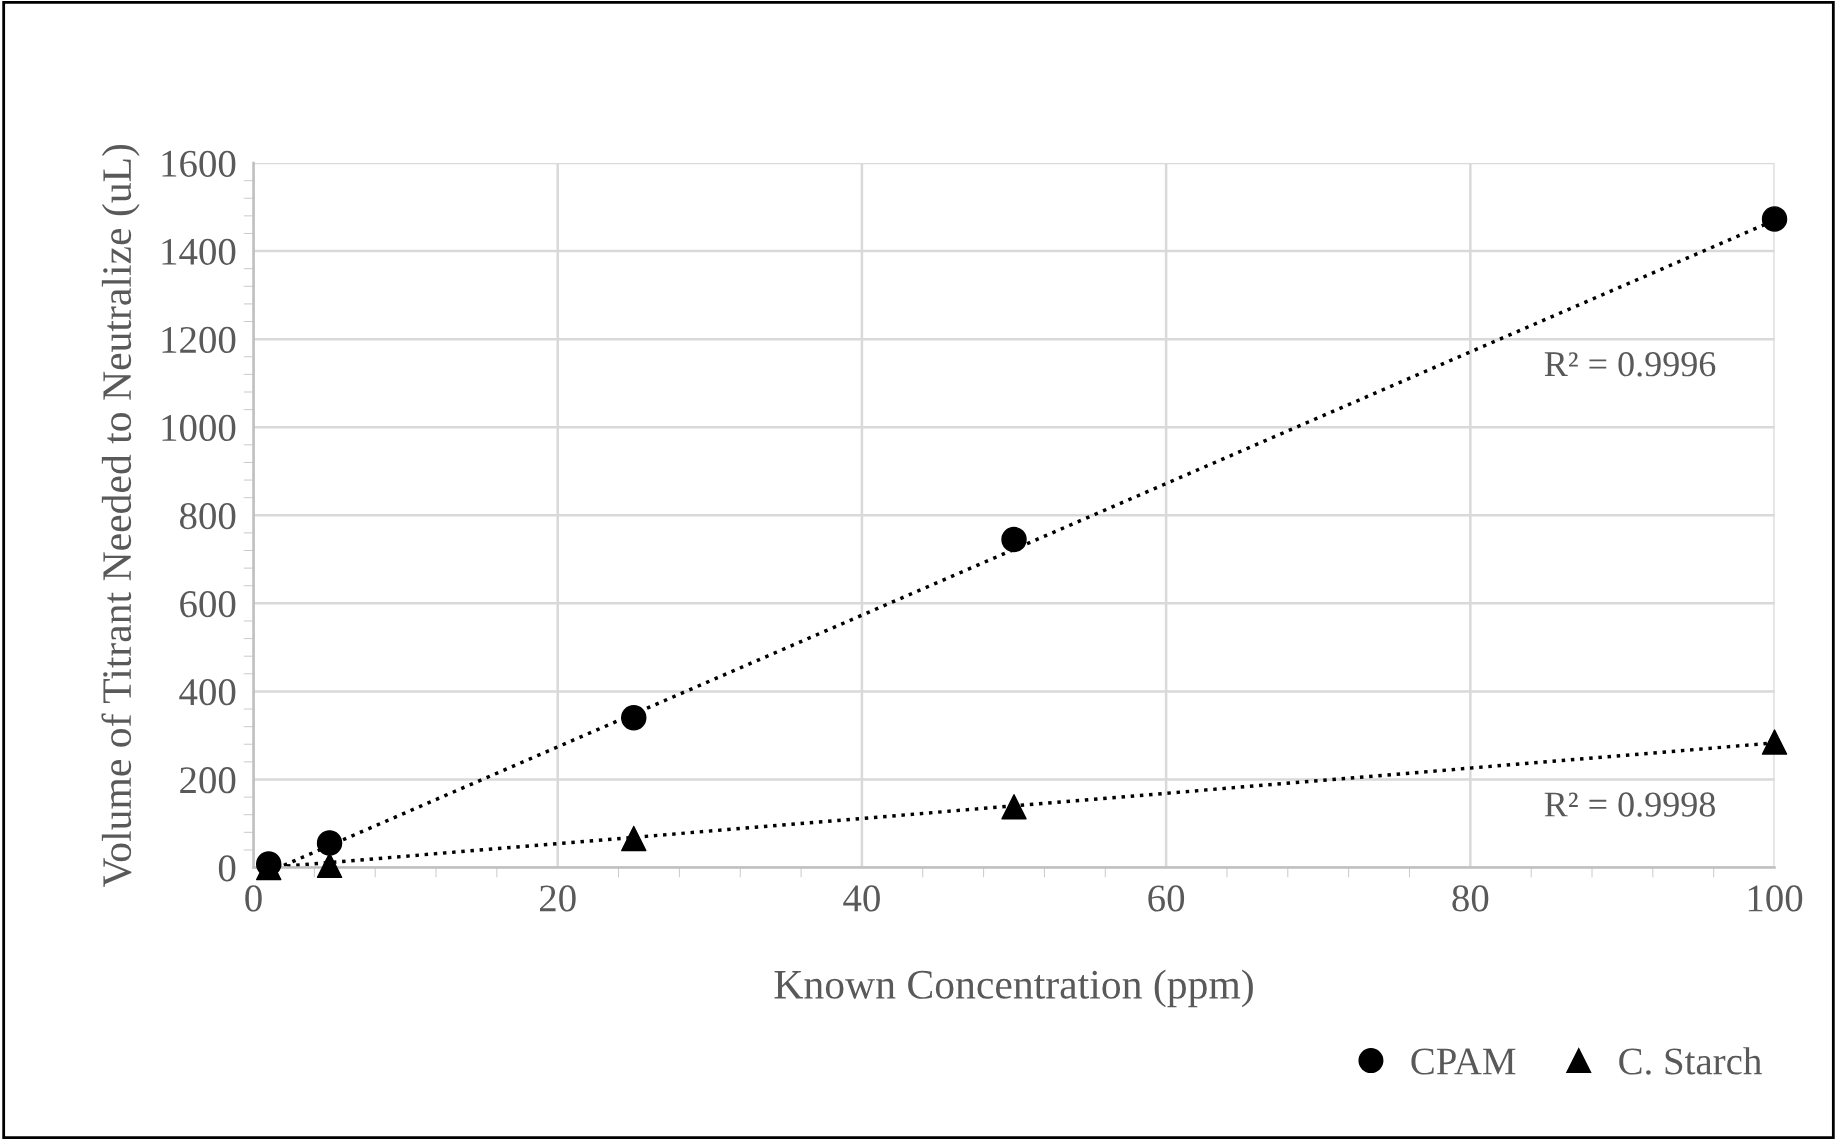 The image size is (1837, 1140). Describe the element at coordinates (199, 163) in the screenshot. I see `y-tick-label: 1600` at that location.